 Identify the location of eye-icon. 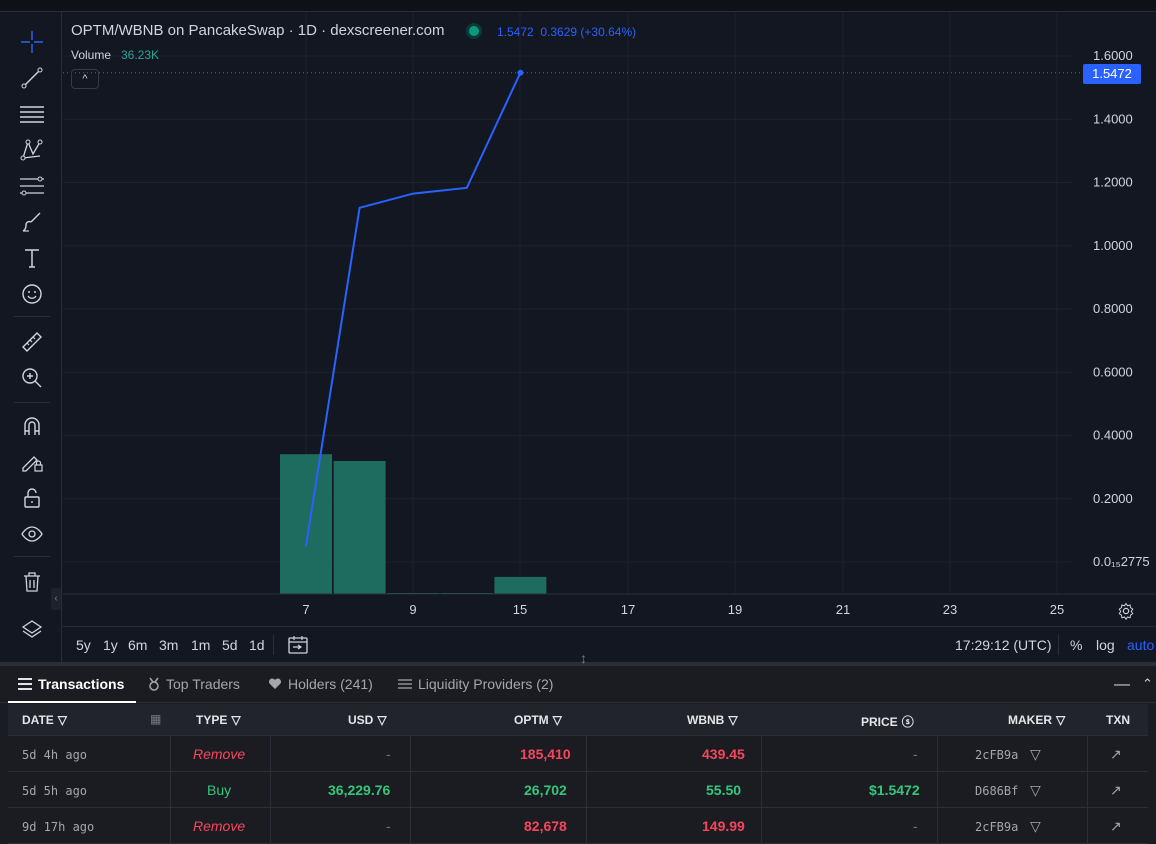
(32, 534).